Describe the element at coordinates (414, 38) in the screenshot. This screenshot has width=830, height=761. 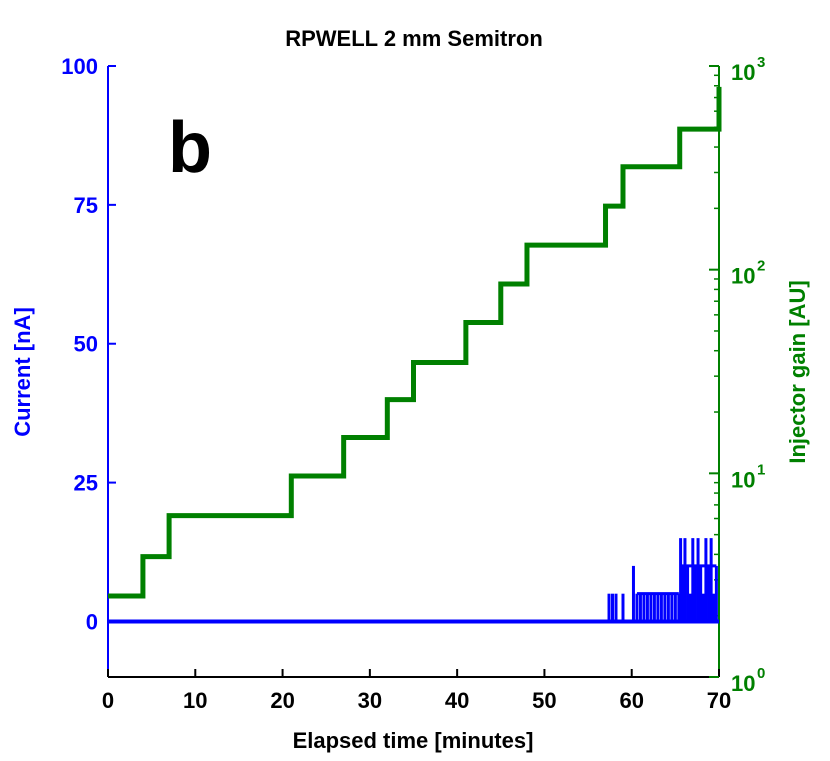
I see `chart-title: RPWELL 2 mm Semitron` at that location.